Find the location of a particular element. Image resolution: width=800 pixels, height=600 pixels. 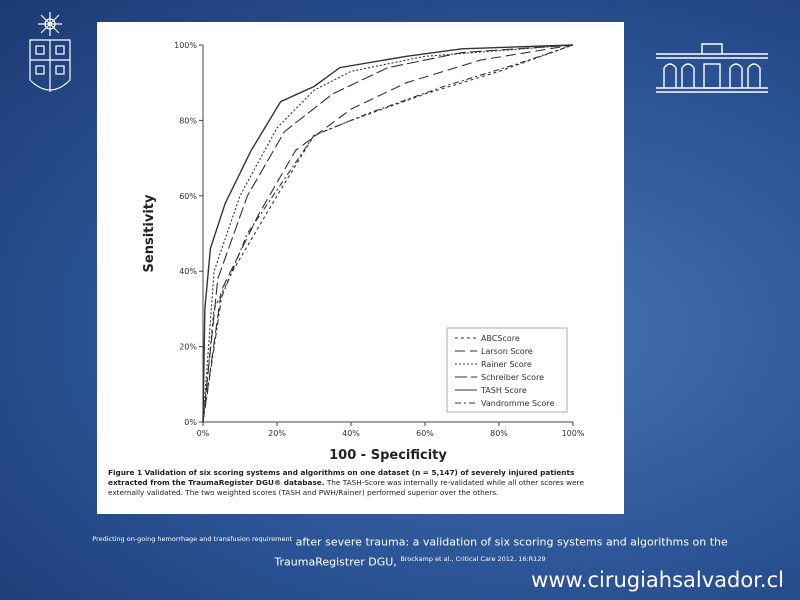

y-tick-label: 0% is located at coordinates (190, 422).